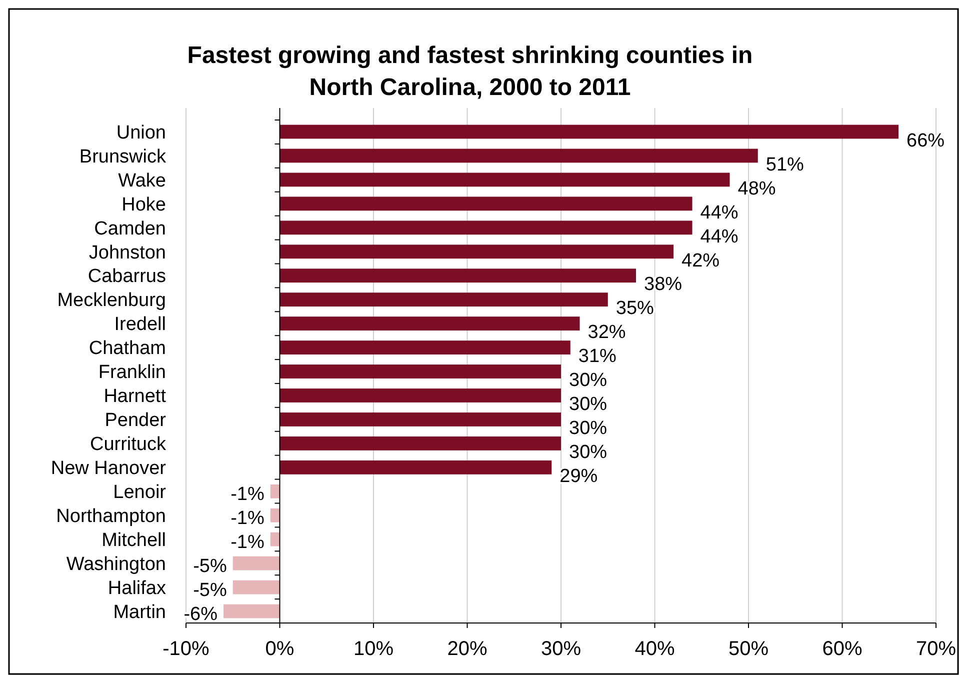 The height and width of the screenshot is (675, 959). Describe the element at coordinates (607, 333) in the screenshot. I see `data-label: 32%` at that location.